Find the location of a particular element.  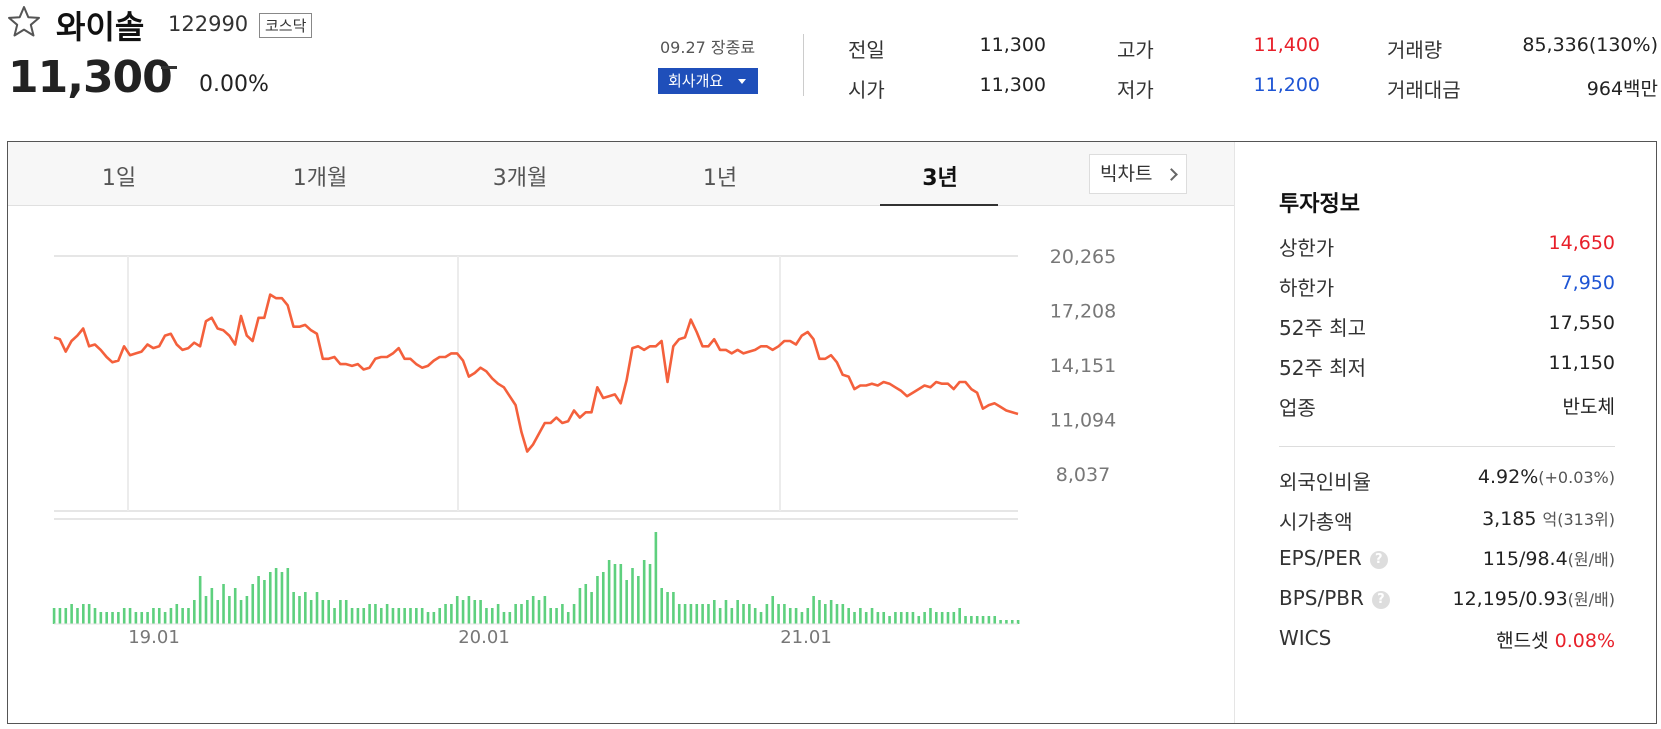

eps-group: 115/98.4(원/배) is located at coordinates (1549, 558).